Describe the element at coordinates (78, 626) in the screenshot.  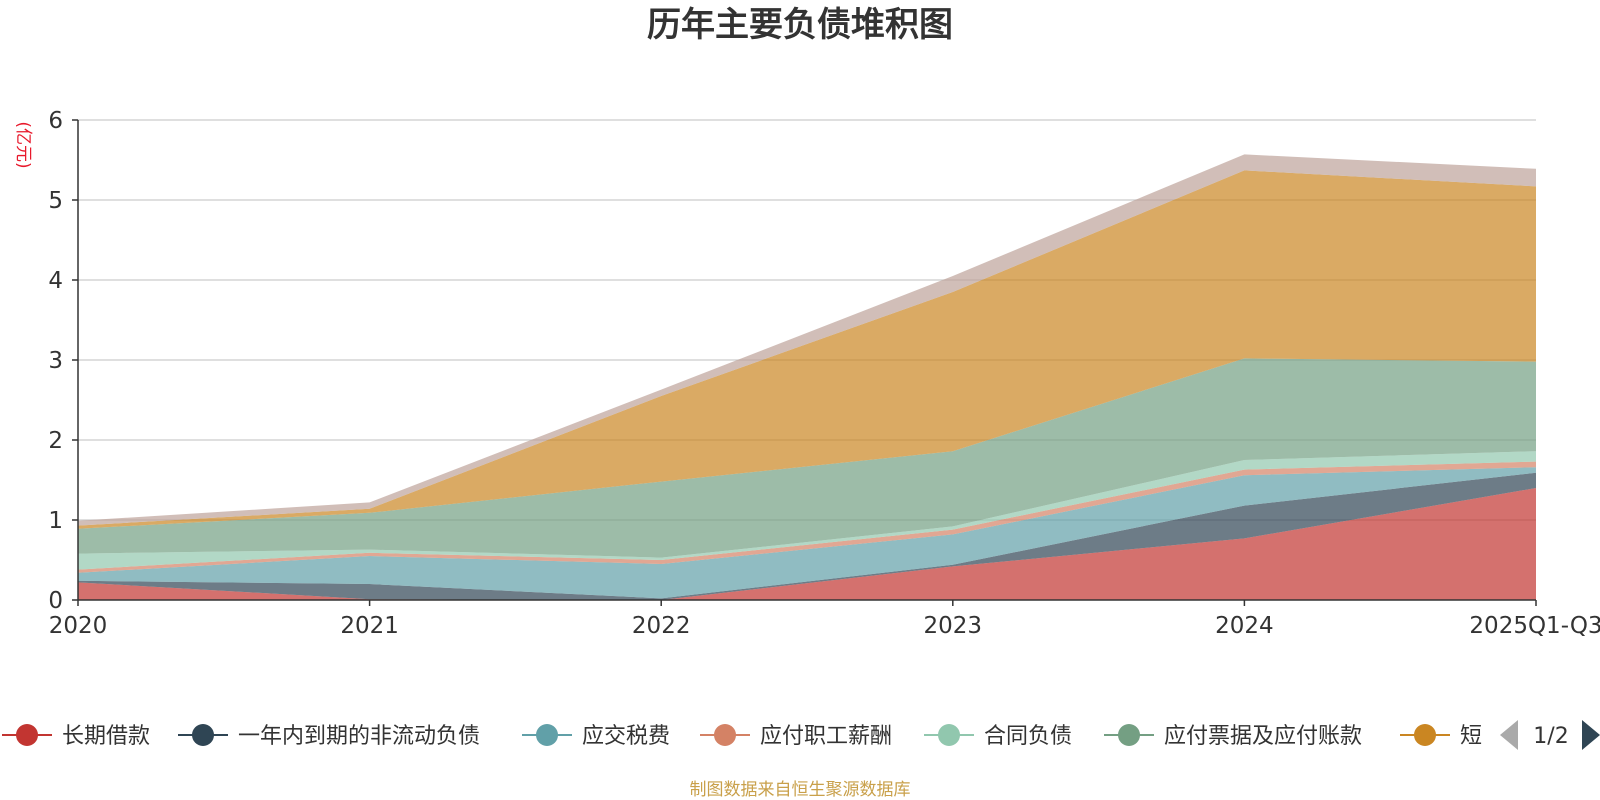
I see `x-tick-label: 2020` at that location.